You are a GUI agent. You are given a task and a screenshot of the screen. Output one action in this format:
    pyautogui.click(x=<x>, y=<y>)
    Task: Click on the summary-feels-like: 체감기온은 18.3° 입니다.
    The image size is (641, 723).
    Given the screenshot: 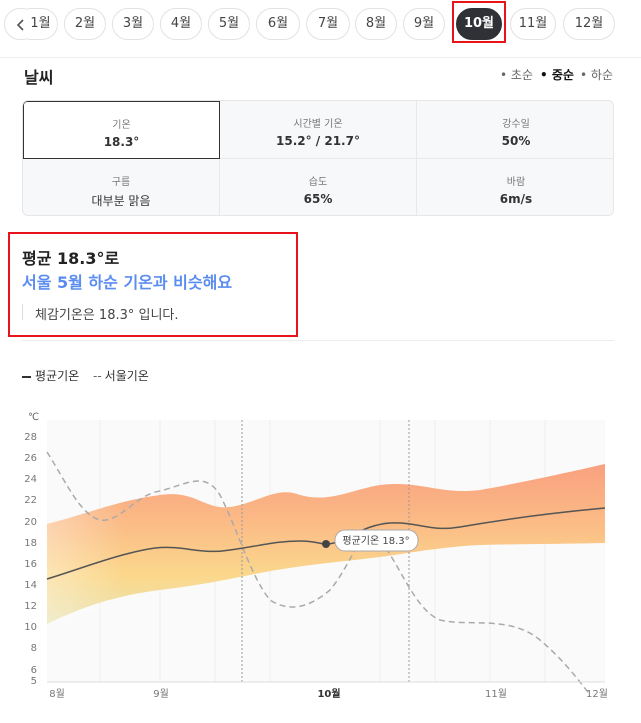 What is the action you would take?
    pyautogui.click(x=107, y=315)
    